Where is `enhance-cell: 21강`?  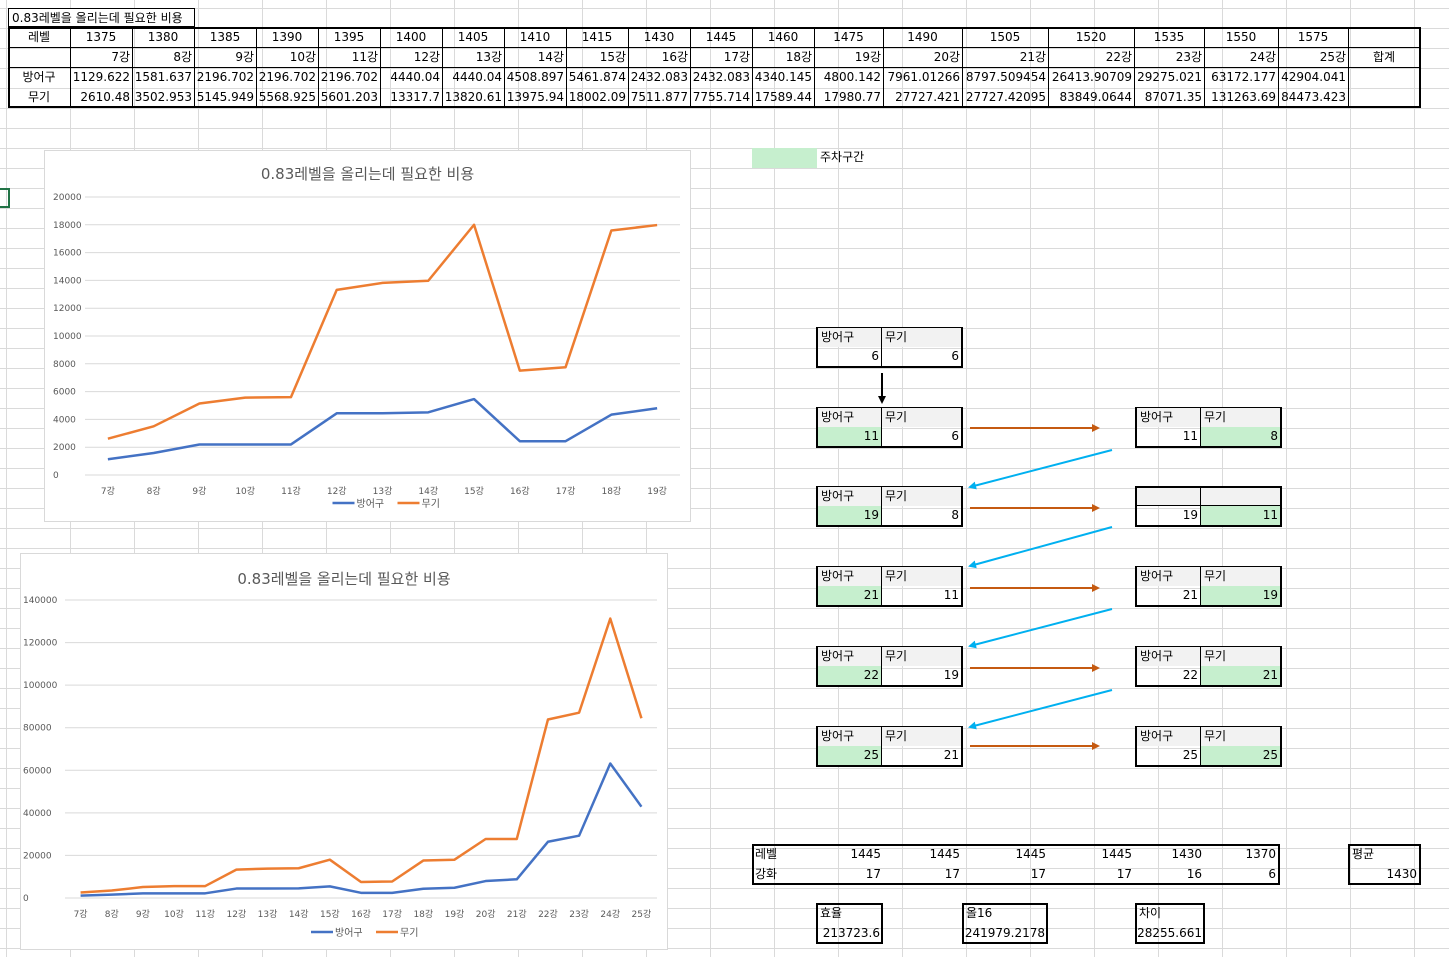
enhance-cell: 21강 is located at coordinates (1032, 57).